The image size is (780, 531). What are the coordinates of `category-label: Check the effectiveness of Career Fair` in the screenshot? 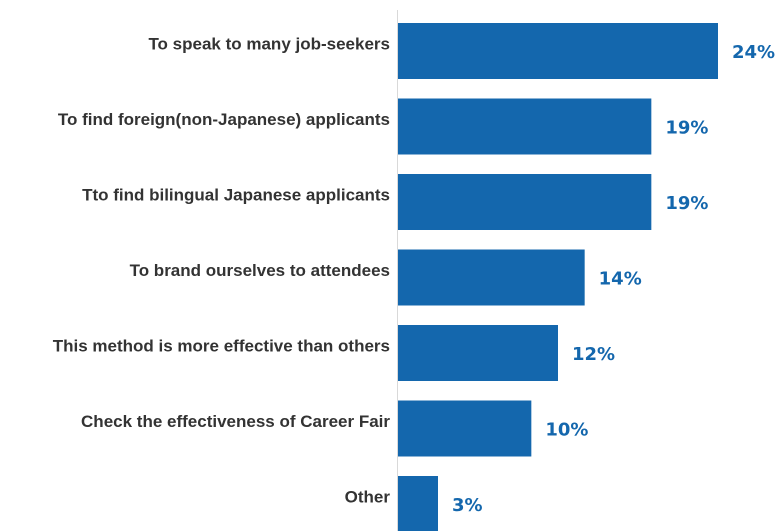 It's located at (235, 421).